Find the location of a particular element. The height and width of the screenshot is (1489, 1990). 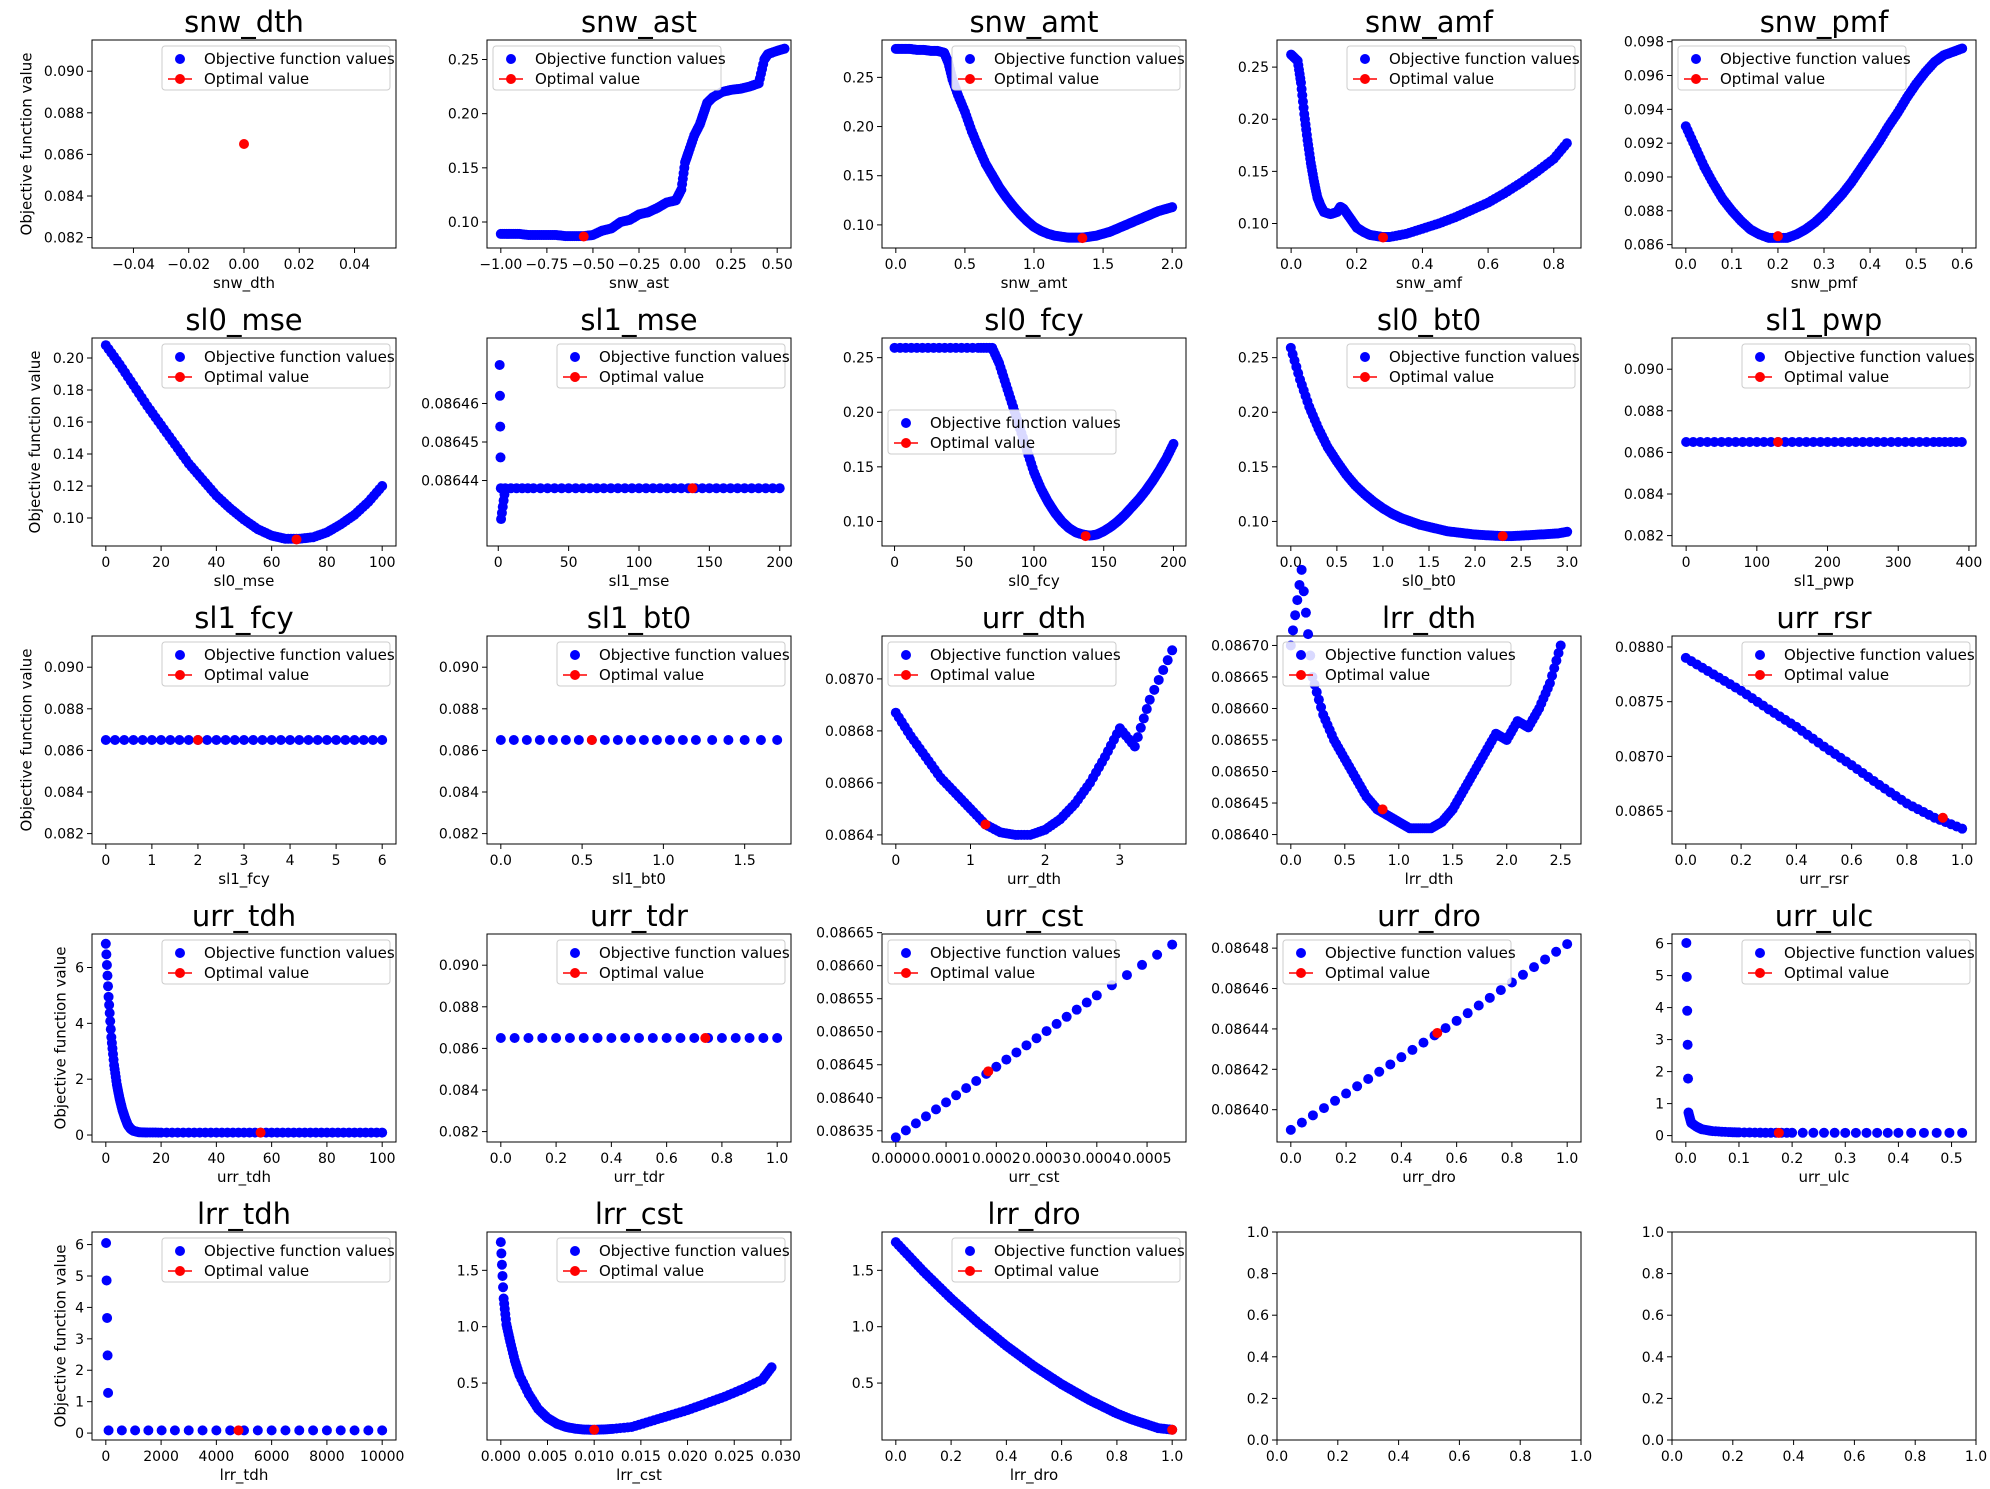

x-tick-label: 0.00 is located at coordinates (684, 265).